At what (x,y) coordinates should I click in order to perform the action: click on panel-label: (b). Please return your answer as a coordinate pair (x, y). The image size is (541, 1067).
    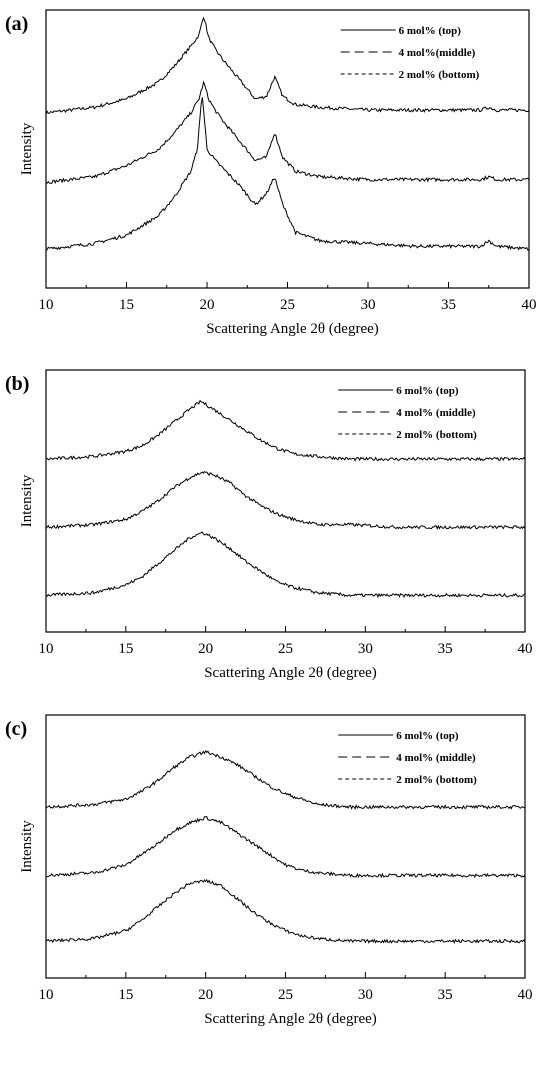
    Looking at the image, I should click on (17, 384).